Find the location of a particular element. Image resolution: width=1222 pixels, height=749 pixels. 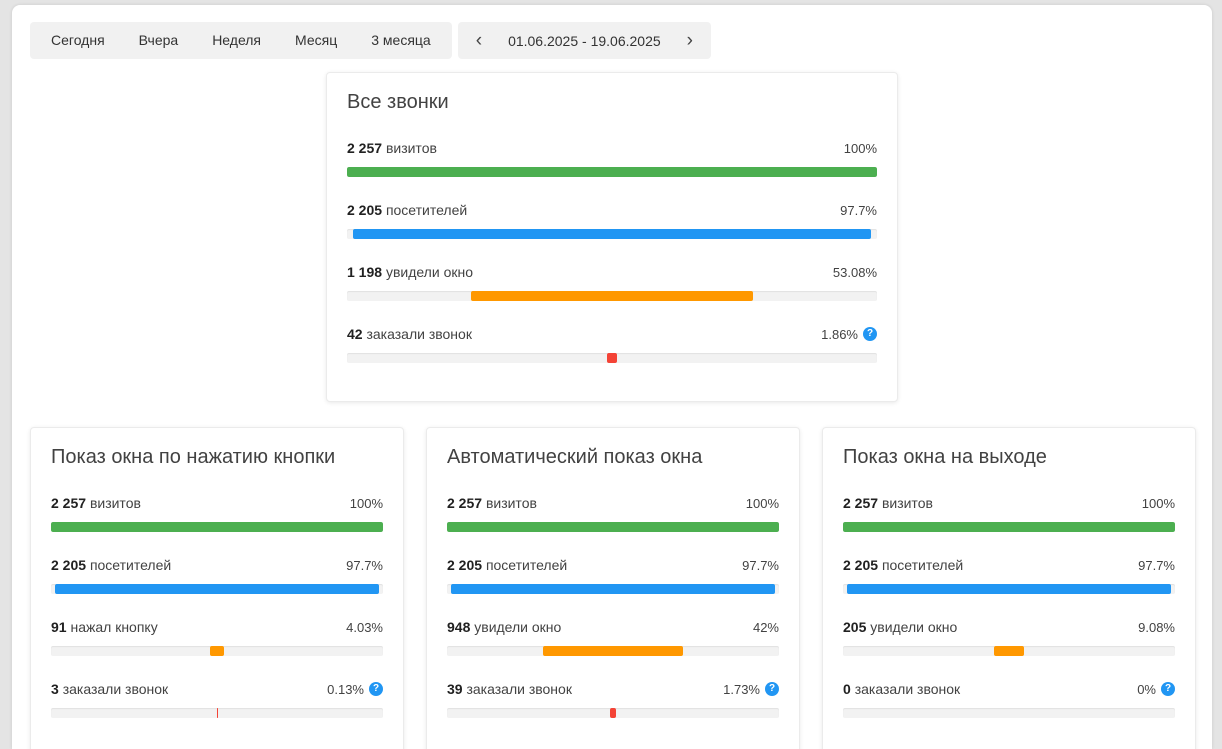

metric-percent: 0% ? is located at coordinates (1156, 689).